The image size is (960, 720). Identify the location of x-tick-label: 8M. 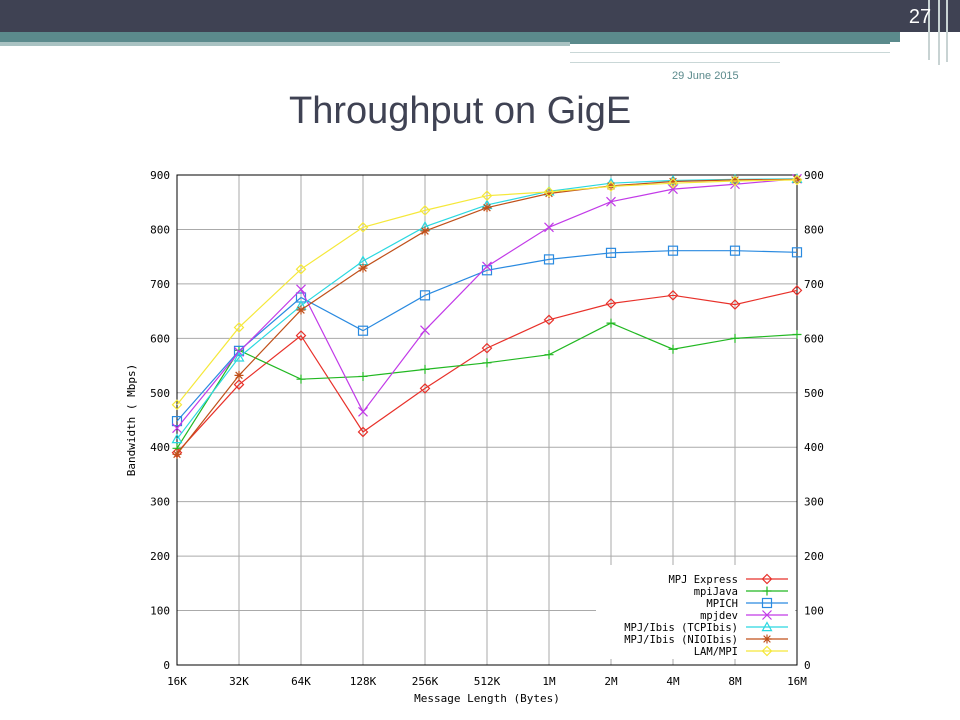
(735, 681).